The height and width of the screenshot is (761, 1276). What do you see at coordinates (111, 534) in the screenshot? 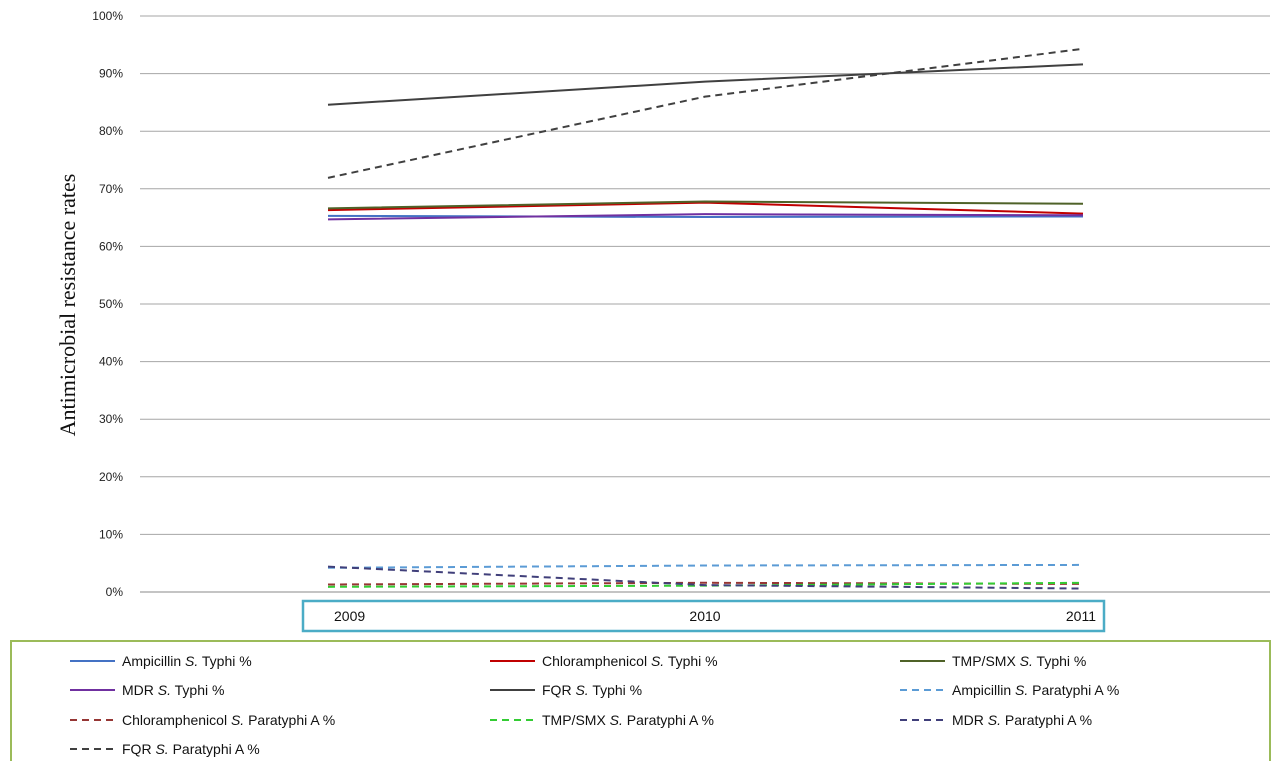
I see `y-tick-label: 10%` at bounding box center [111, 534].